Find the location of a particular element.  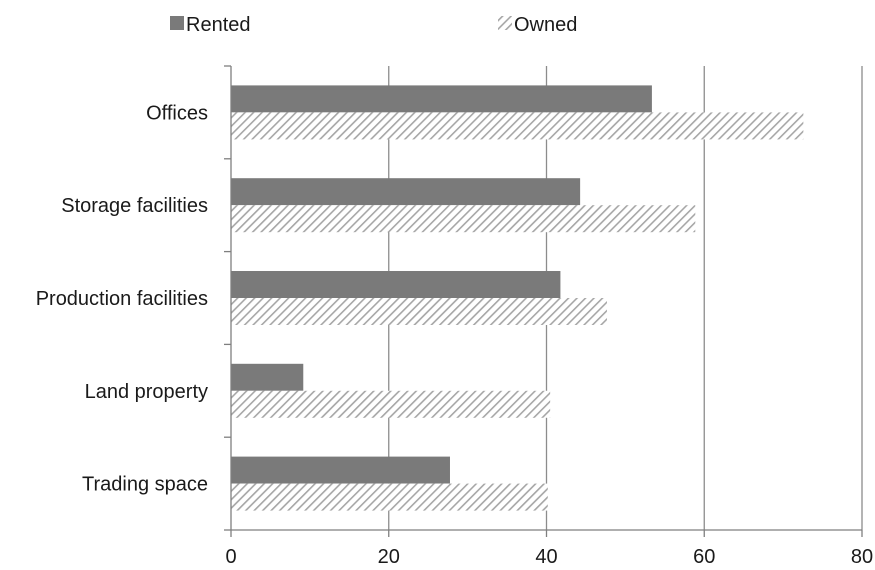

bar-owned-land-property is located at coordinates (391, 404).